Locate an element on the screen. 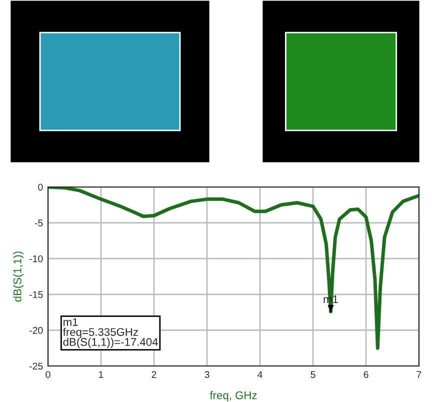 The height and width of the screenshot is (402, 432). y-tick-label: -5 is located at coordinates (38, 223).